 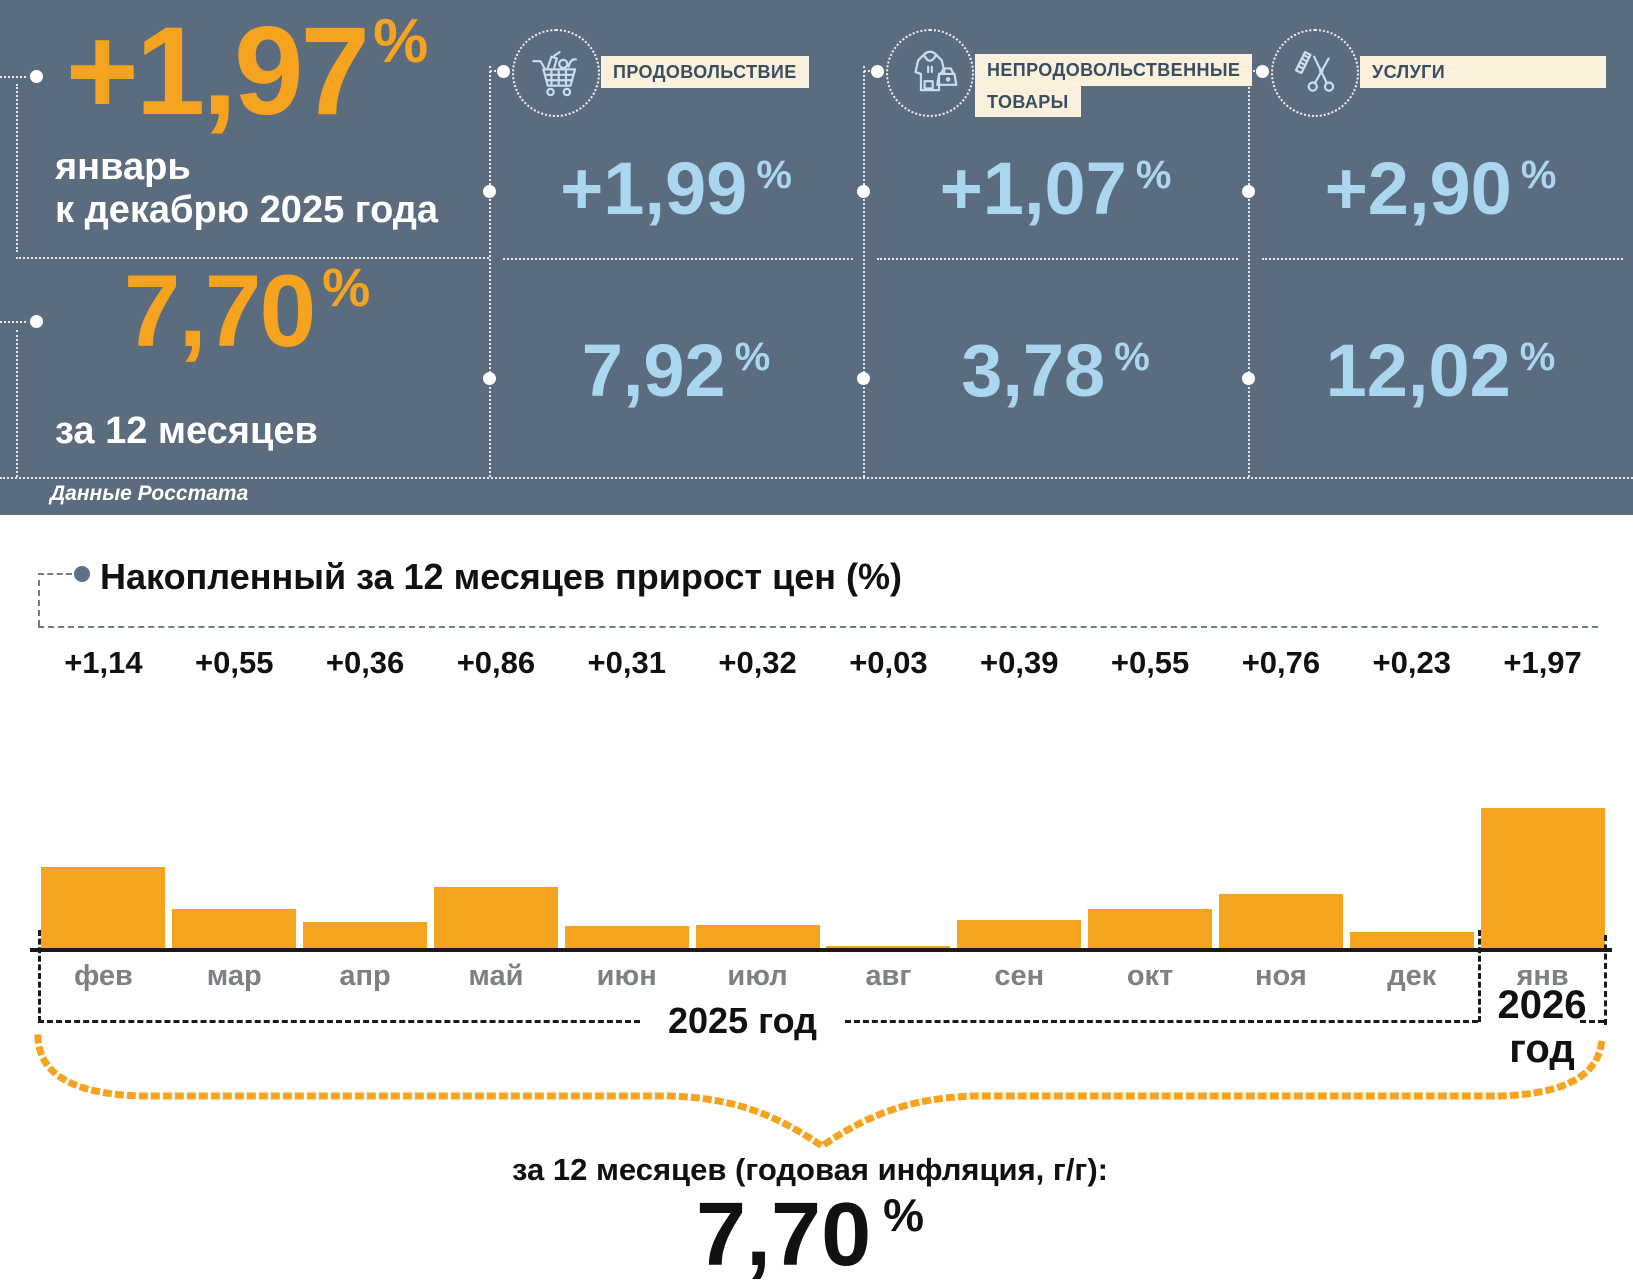 What do you see at coordinates (626, 976) in the screenshot?
I see `month-label: июн` at bounding box center [626, 976].